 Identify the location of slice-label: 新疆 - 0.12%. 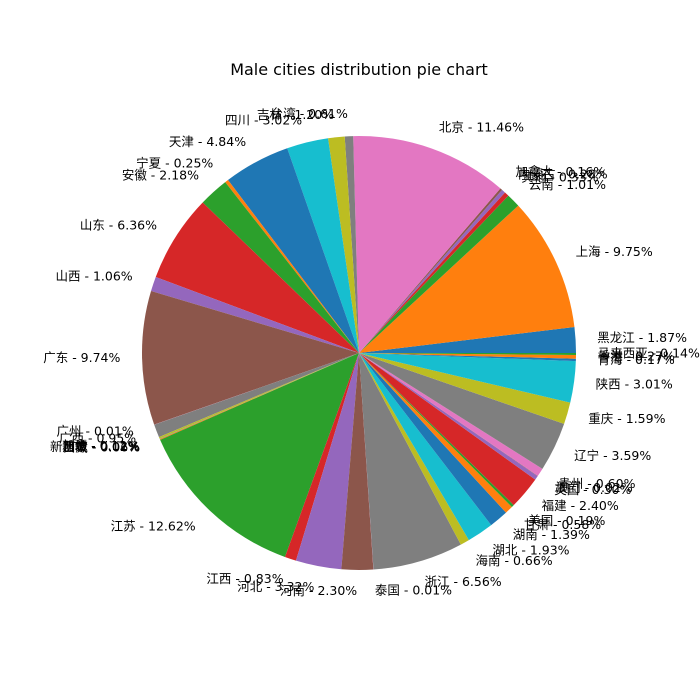
(100, 445).